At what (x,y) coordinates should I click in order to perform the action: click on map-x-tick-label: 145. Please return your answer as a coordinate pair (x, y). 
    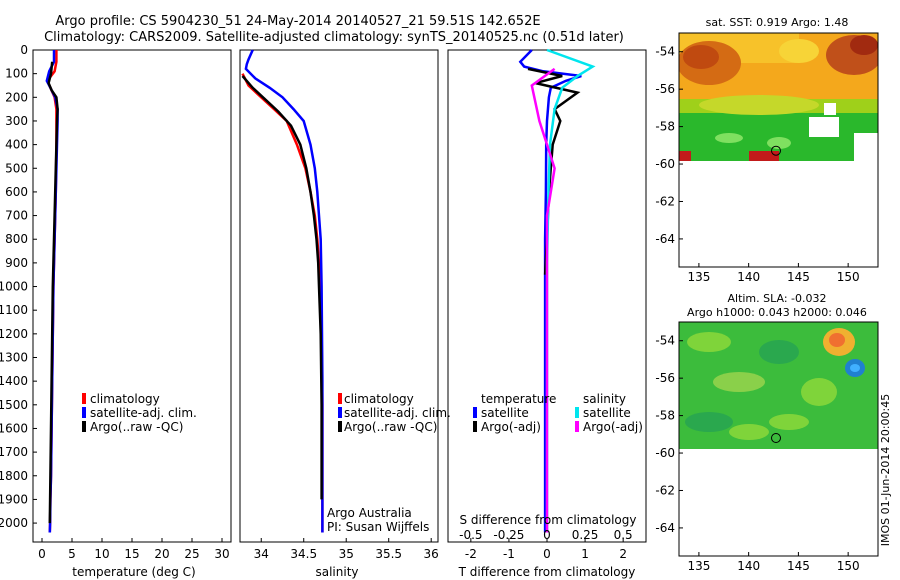
    Looking at the image, I should click on (798, 566).